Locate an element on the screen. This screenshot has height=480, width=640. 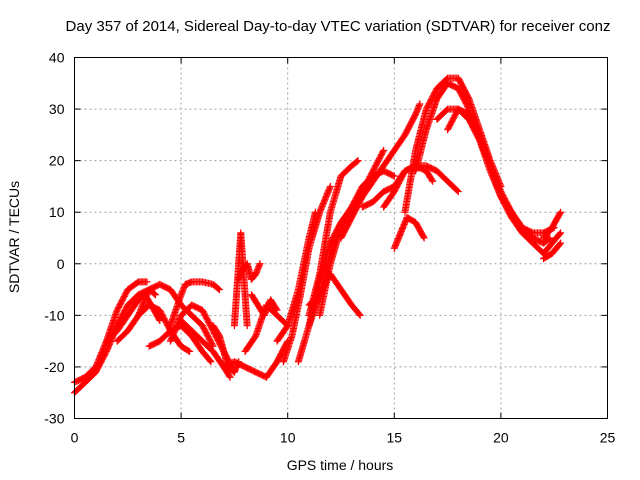
y-tick-label: 0 is located at coordinates (61, 264).